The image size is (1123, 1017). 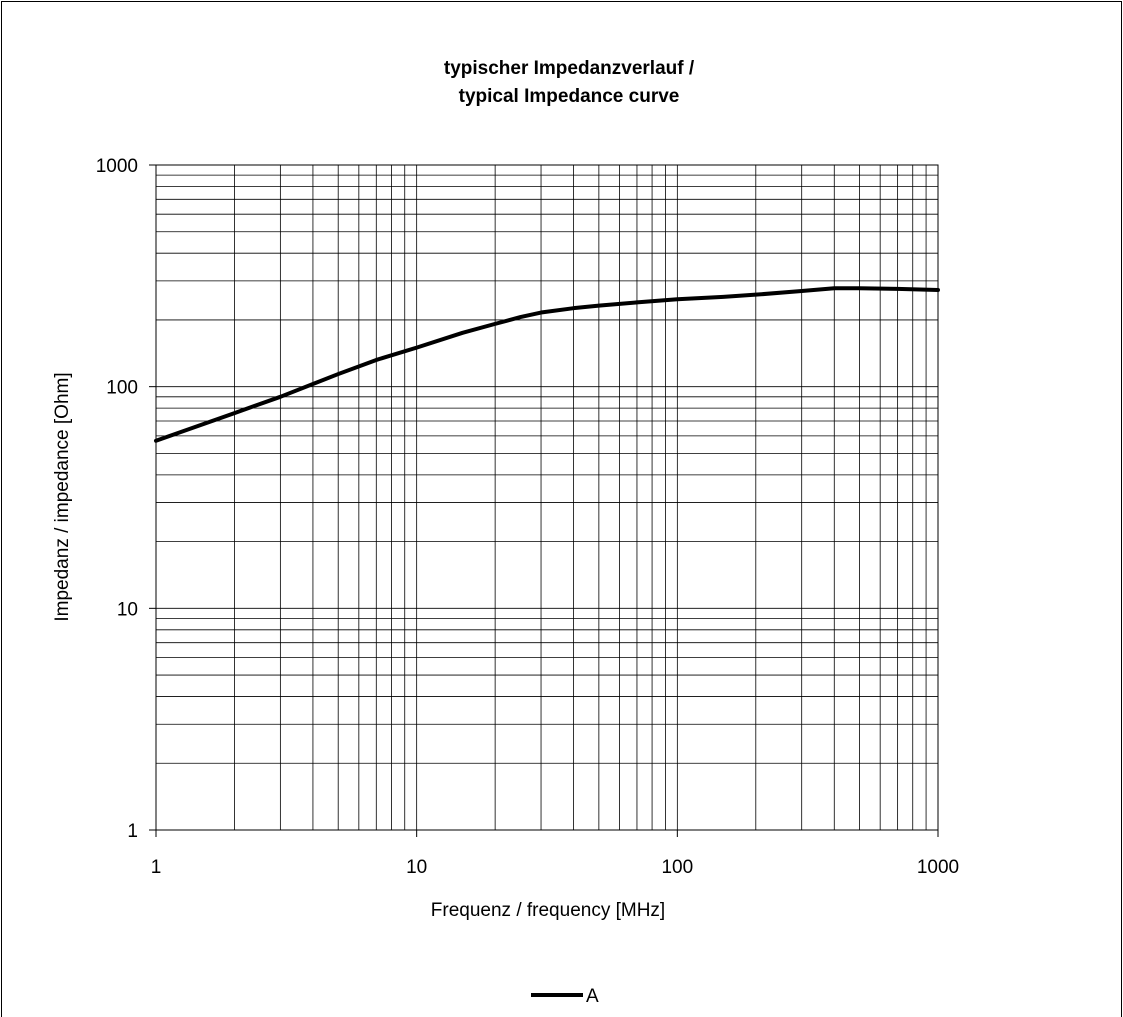 What do you see at coordinates (132, 831) in the screenshot?
I see `y-tick-label: 1` at bounding box center [132, 831].